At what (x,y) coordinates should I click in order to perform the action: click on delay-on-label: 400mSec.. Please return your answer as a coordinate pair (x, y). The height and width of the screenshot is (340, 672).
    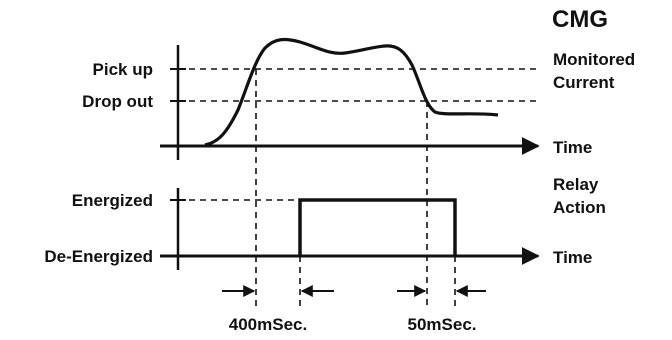
    Looking at the image, I should click on (268, 324).